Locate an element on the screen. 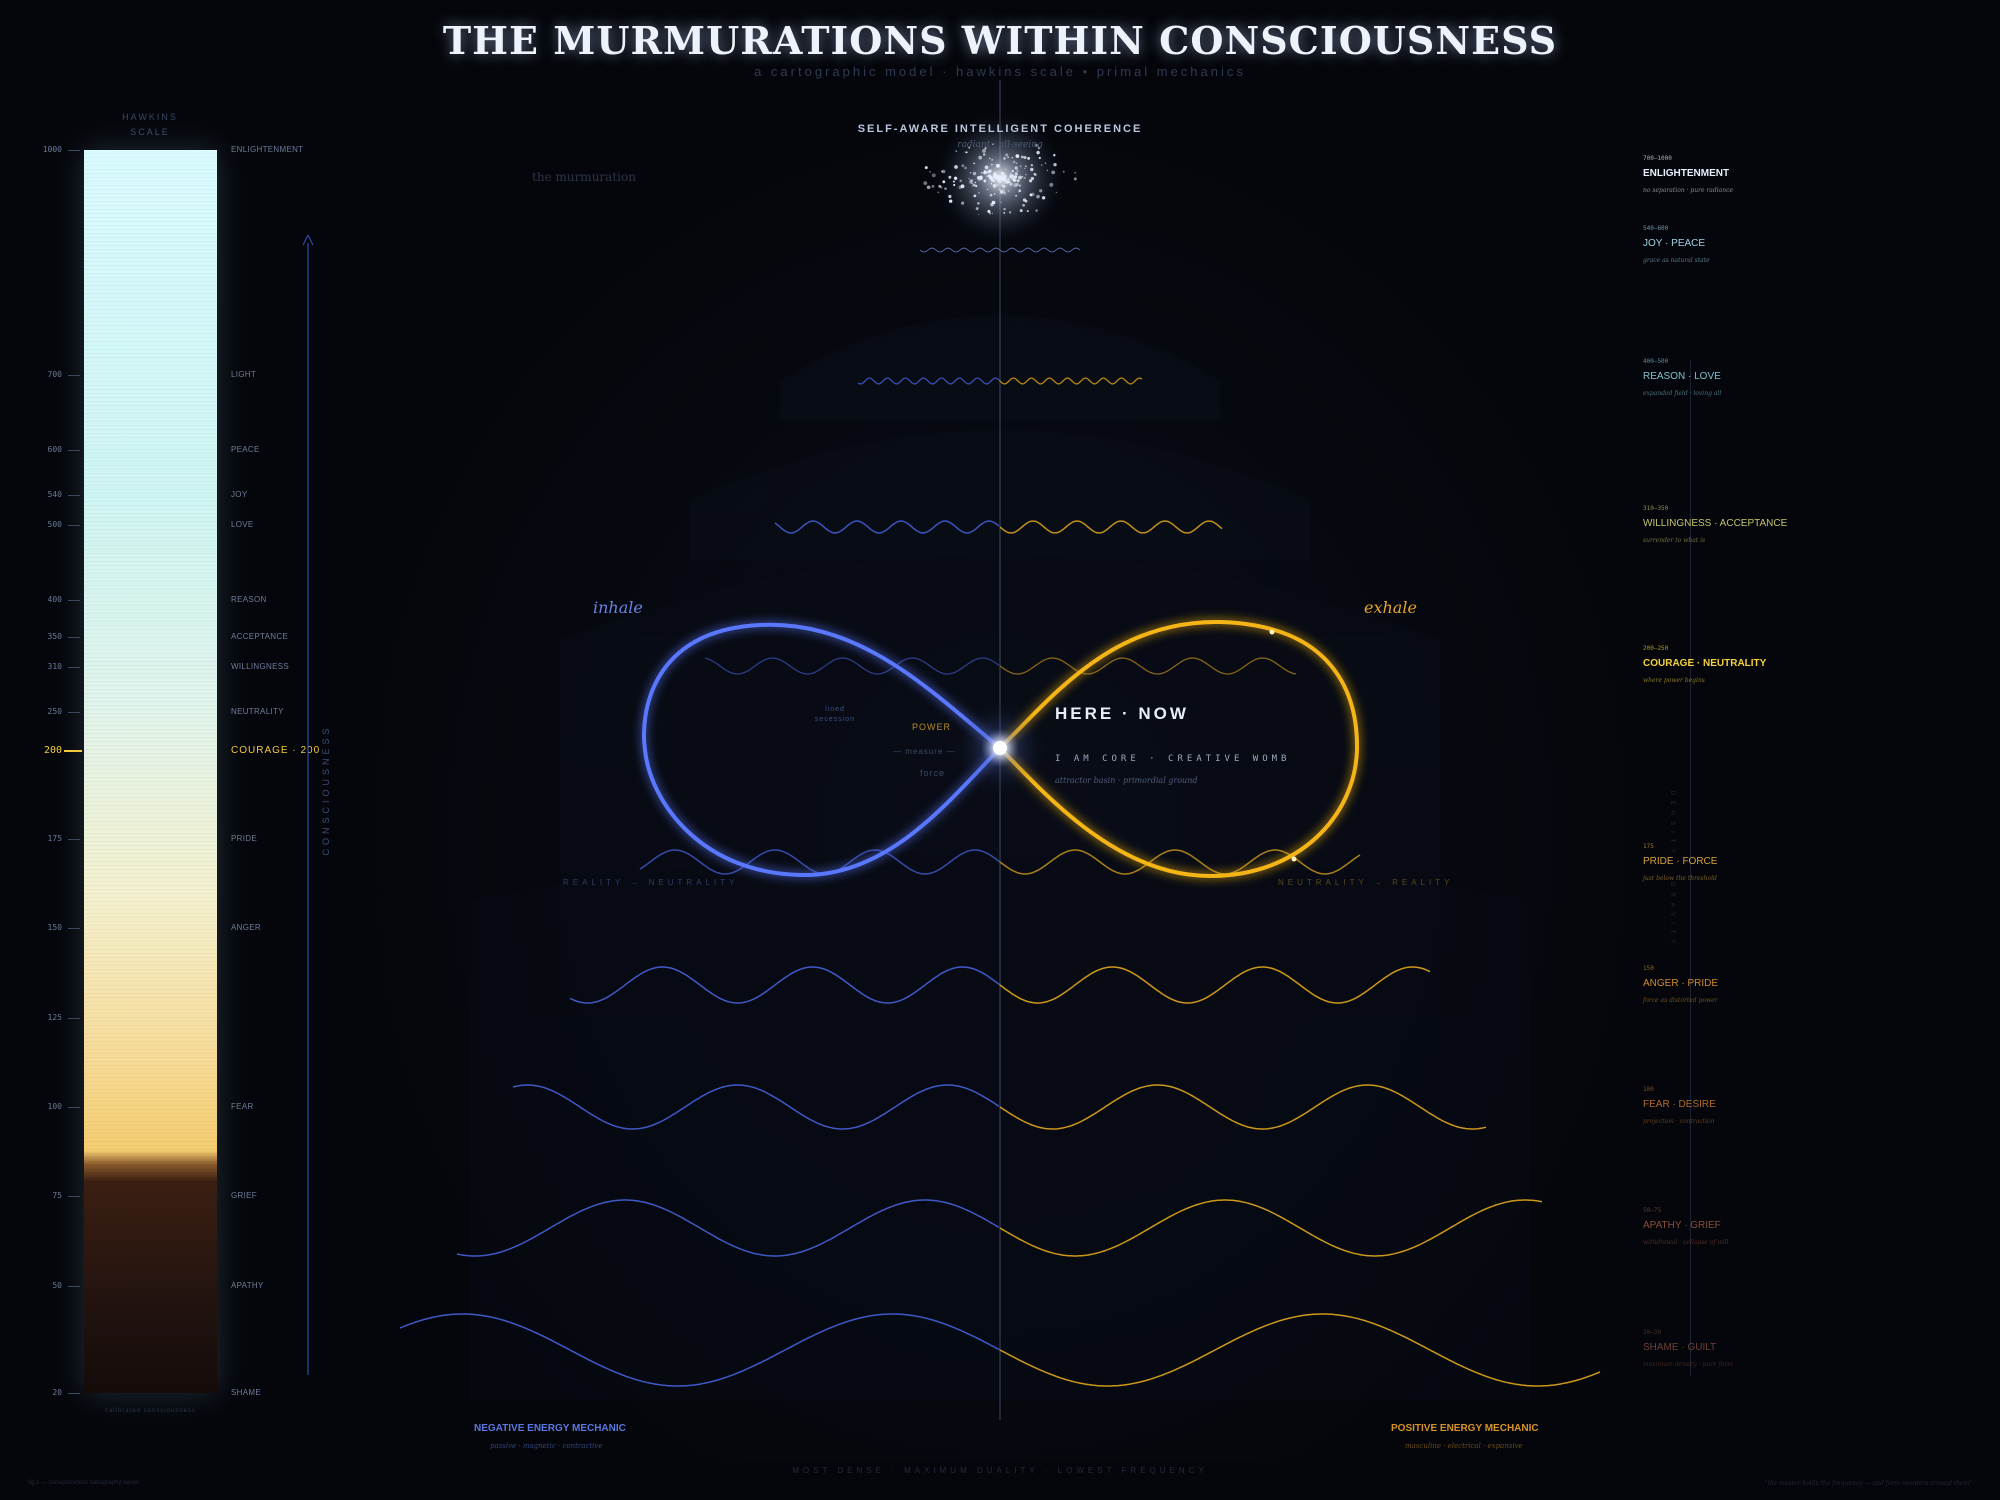 The height and width of the screenshot is (1500, 2000). level-range: 20–30 is located at coordinates (1652, 1332).